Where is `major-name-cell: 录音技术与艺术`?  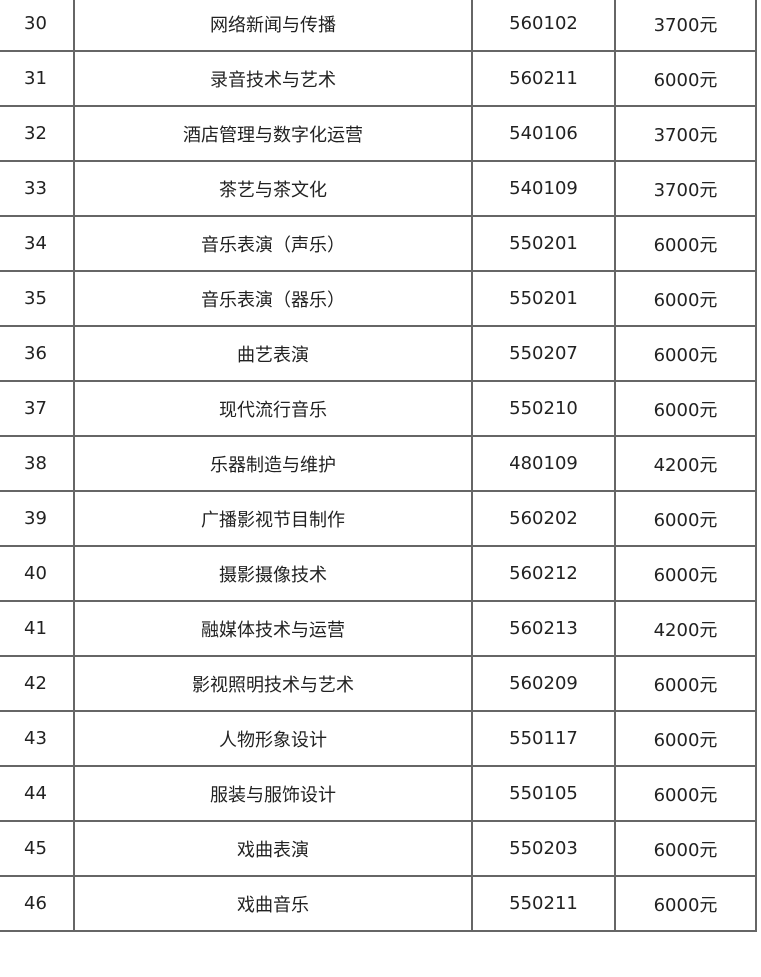
major-name-cell: 录音技术与艺术 is located at coordinates (273, 78).